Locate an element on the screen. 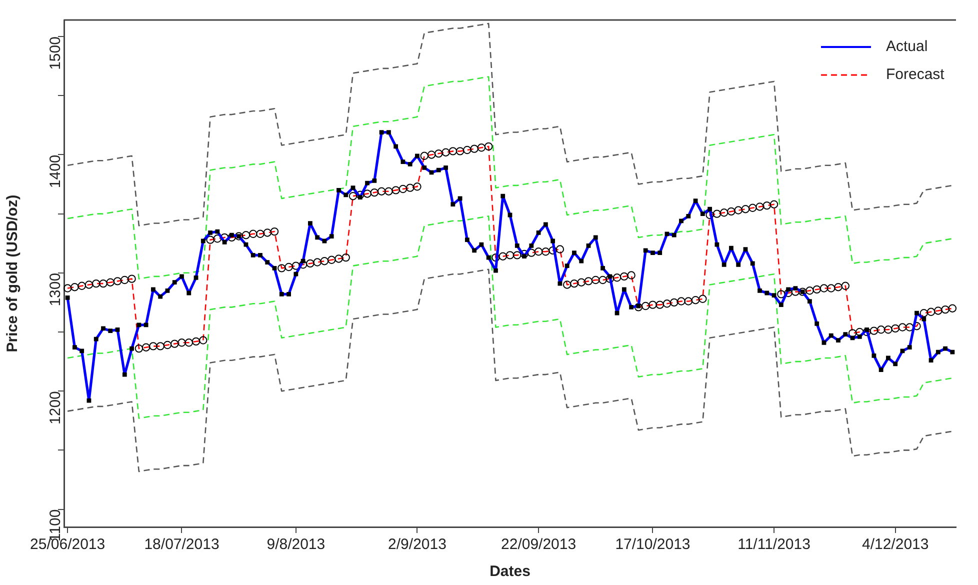  legend-label: Forecast is located at coordinates (916, 75).